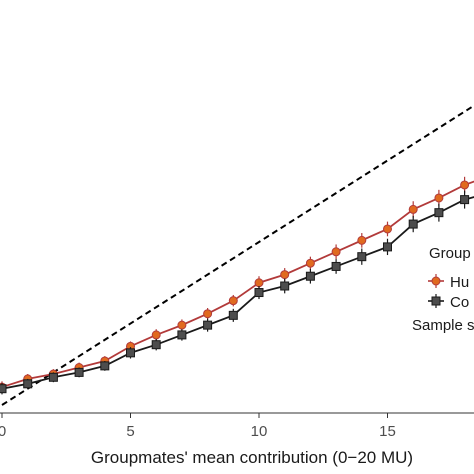 Image resolution: width=474 pixels, height=474 pixels. What do you see at coordinates (436, 281) in the screenshot?
I see `legend-marker-hu` at bounding box center [436, 281].